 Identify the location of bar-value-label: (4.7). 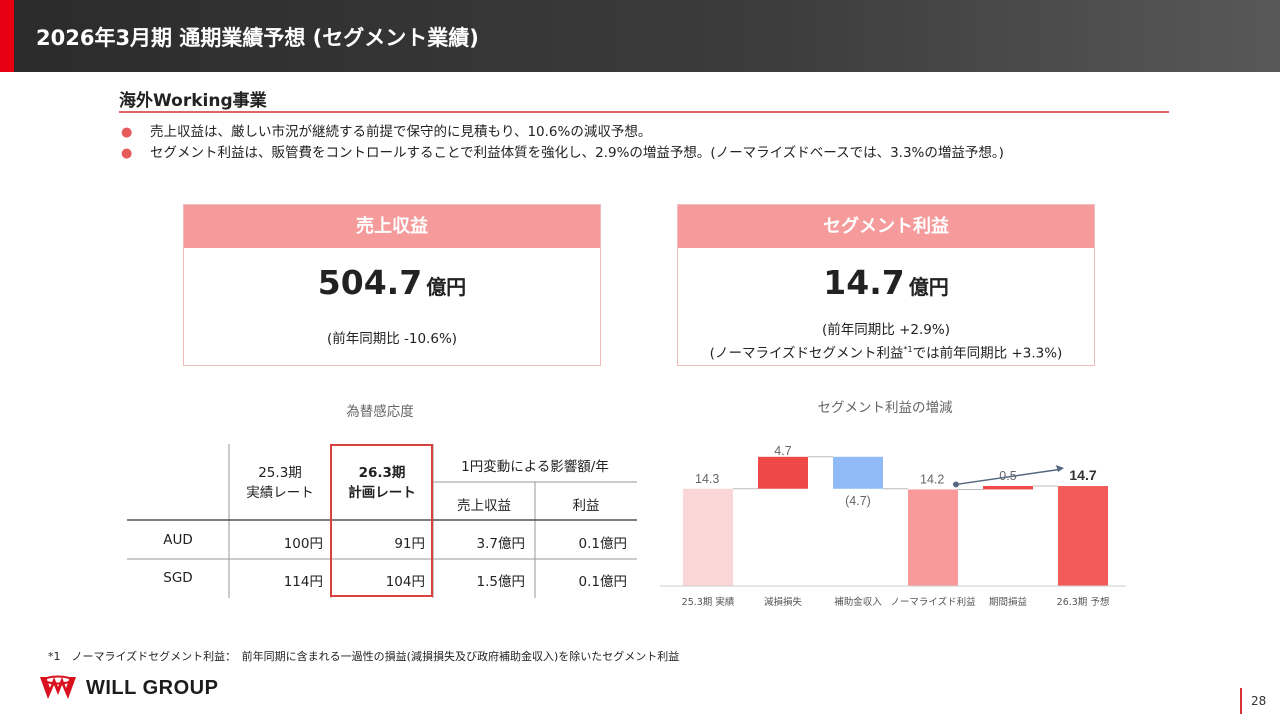
(858, 501).